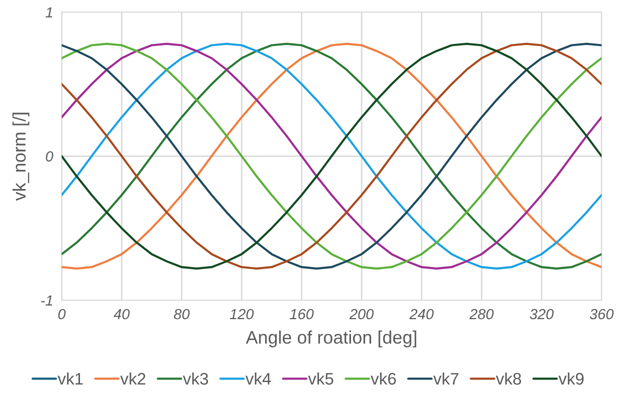 The width and height of the screenshot is (617, 403). I want to click on y-tick-label: -1, so click(46, 300).